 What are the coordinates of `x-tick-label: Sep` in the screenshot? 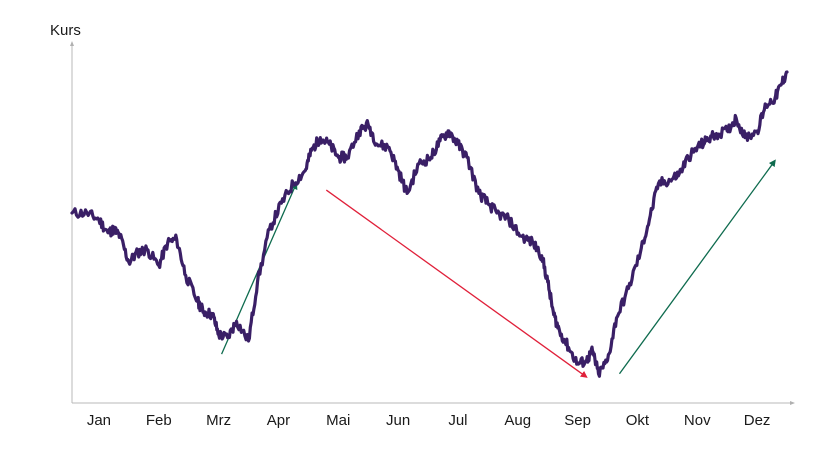 It's located at (577, 420).